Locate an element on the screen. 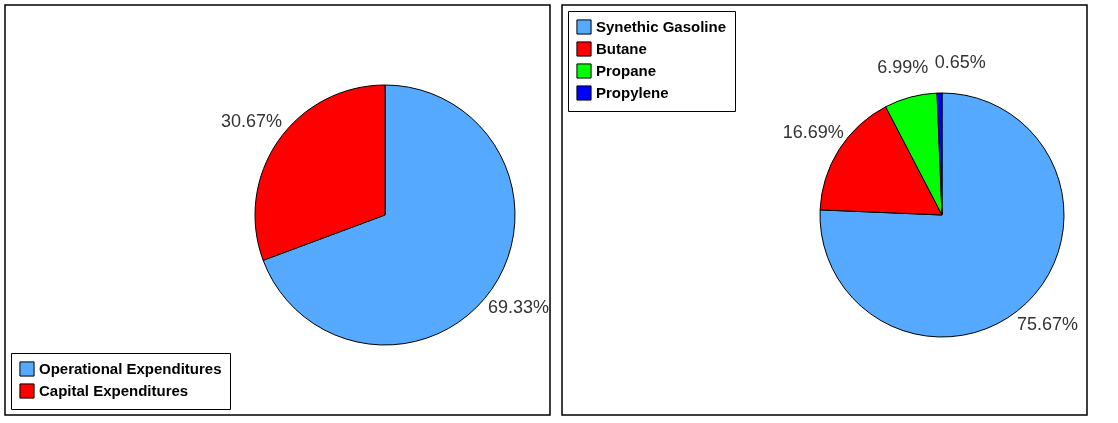 The height and width of the screenshot is (423, 1118). legend-label: Synethic Gasoline is located at coordinates (661, 26).